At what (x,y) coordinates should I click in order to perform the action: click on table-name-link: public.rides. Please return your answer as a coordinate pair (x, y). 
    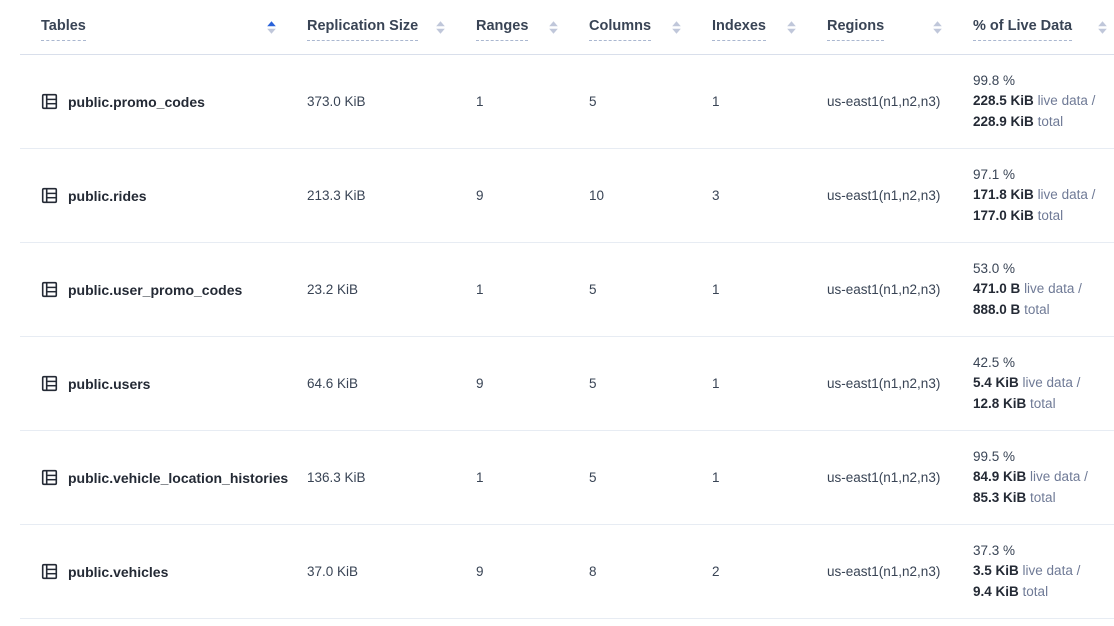
    Looking at the image, I should click on (107, 195).